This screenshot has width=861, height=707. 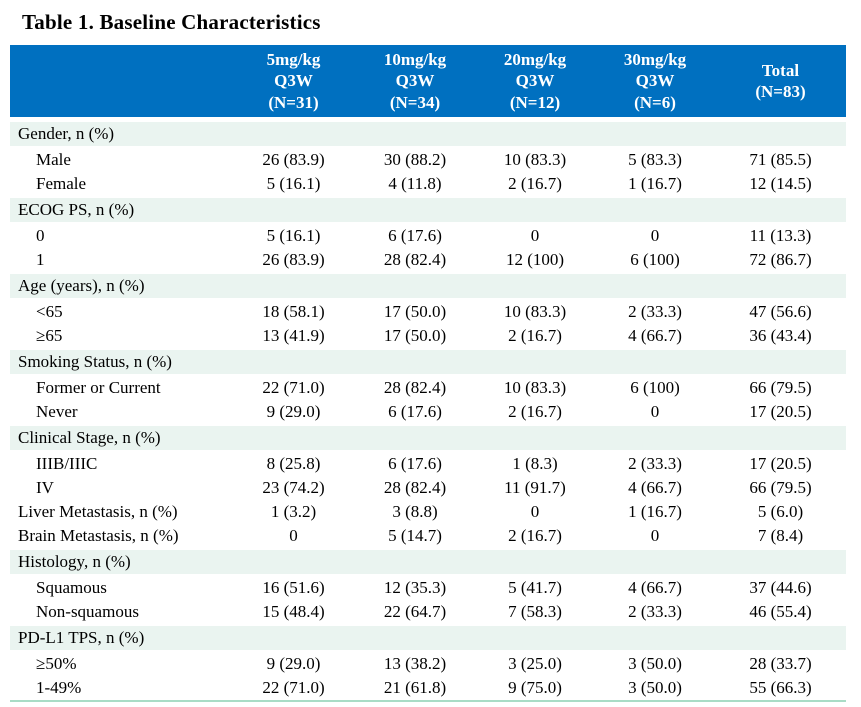 I want to click on cell-value: 46 (55.4), so click(x=780, y=611).